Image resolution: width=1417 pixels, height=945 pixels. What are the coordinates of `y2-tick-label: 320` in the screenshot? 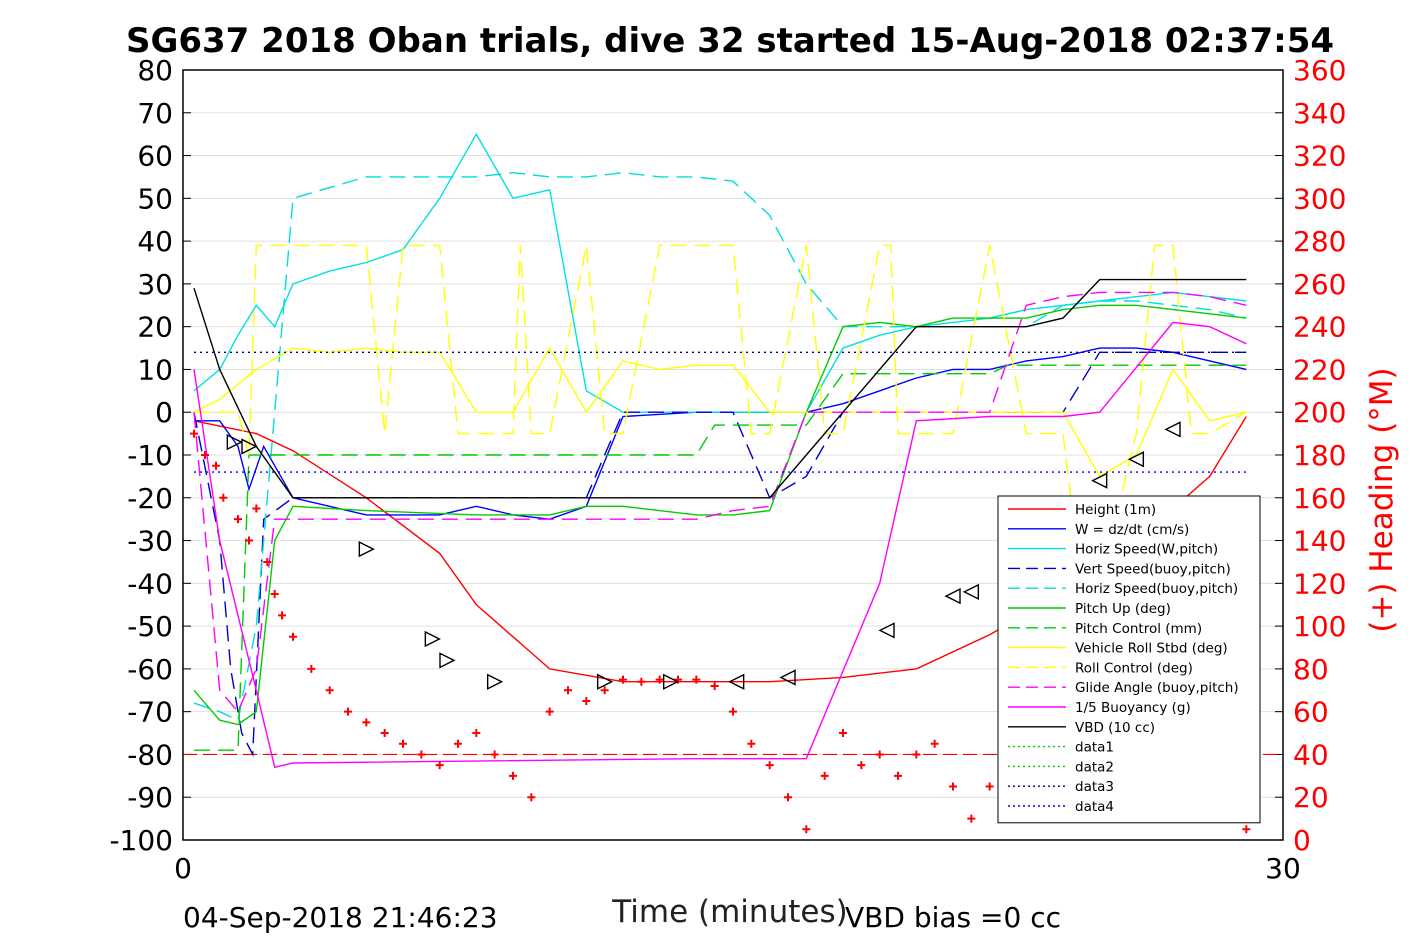 It's located at (1319, 156).